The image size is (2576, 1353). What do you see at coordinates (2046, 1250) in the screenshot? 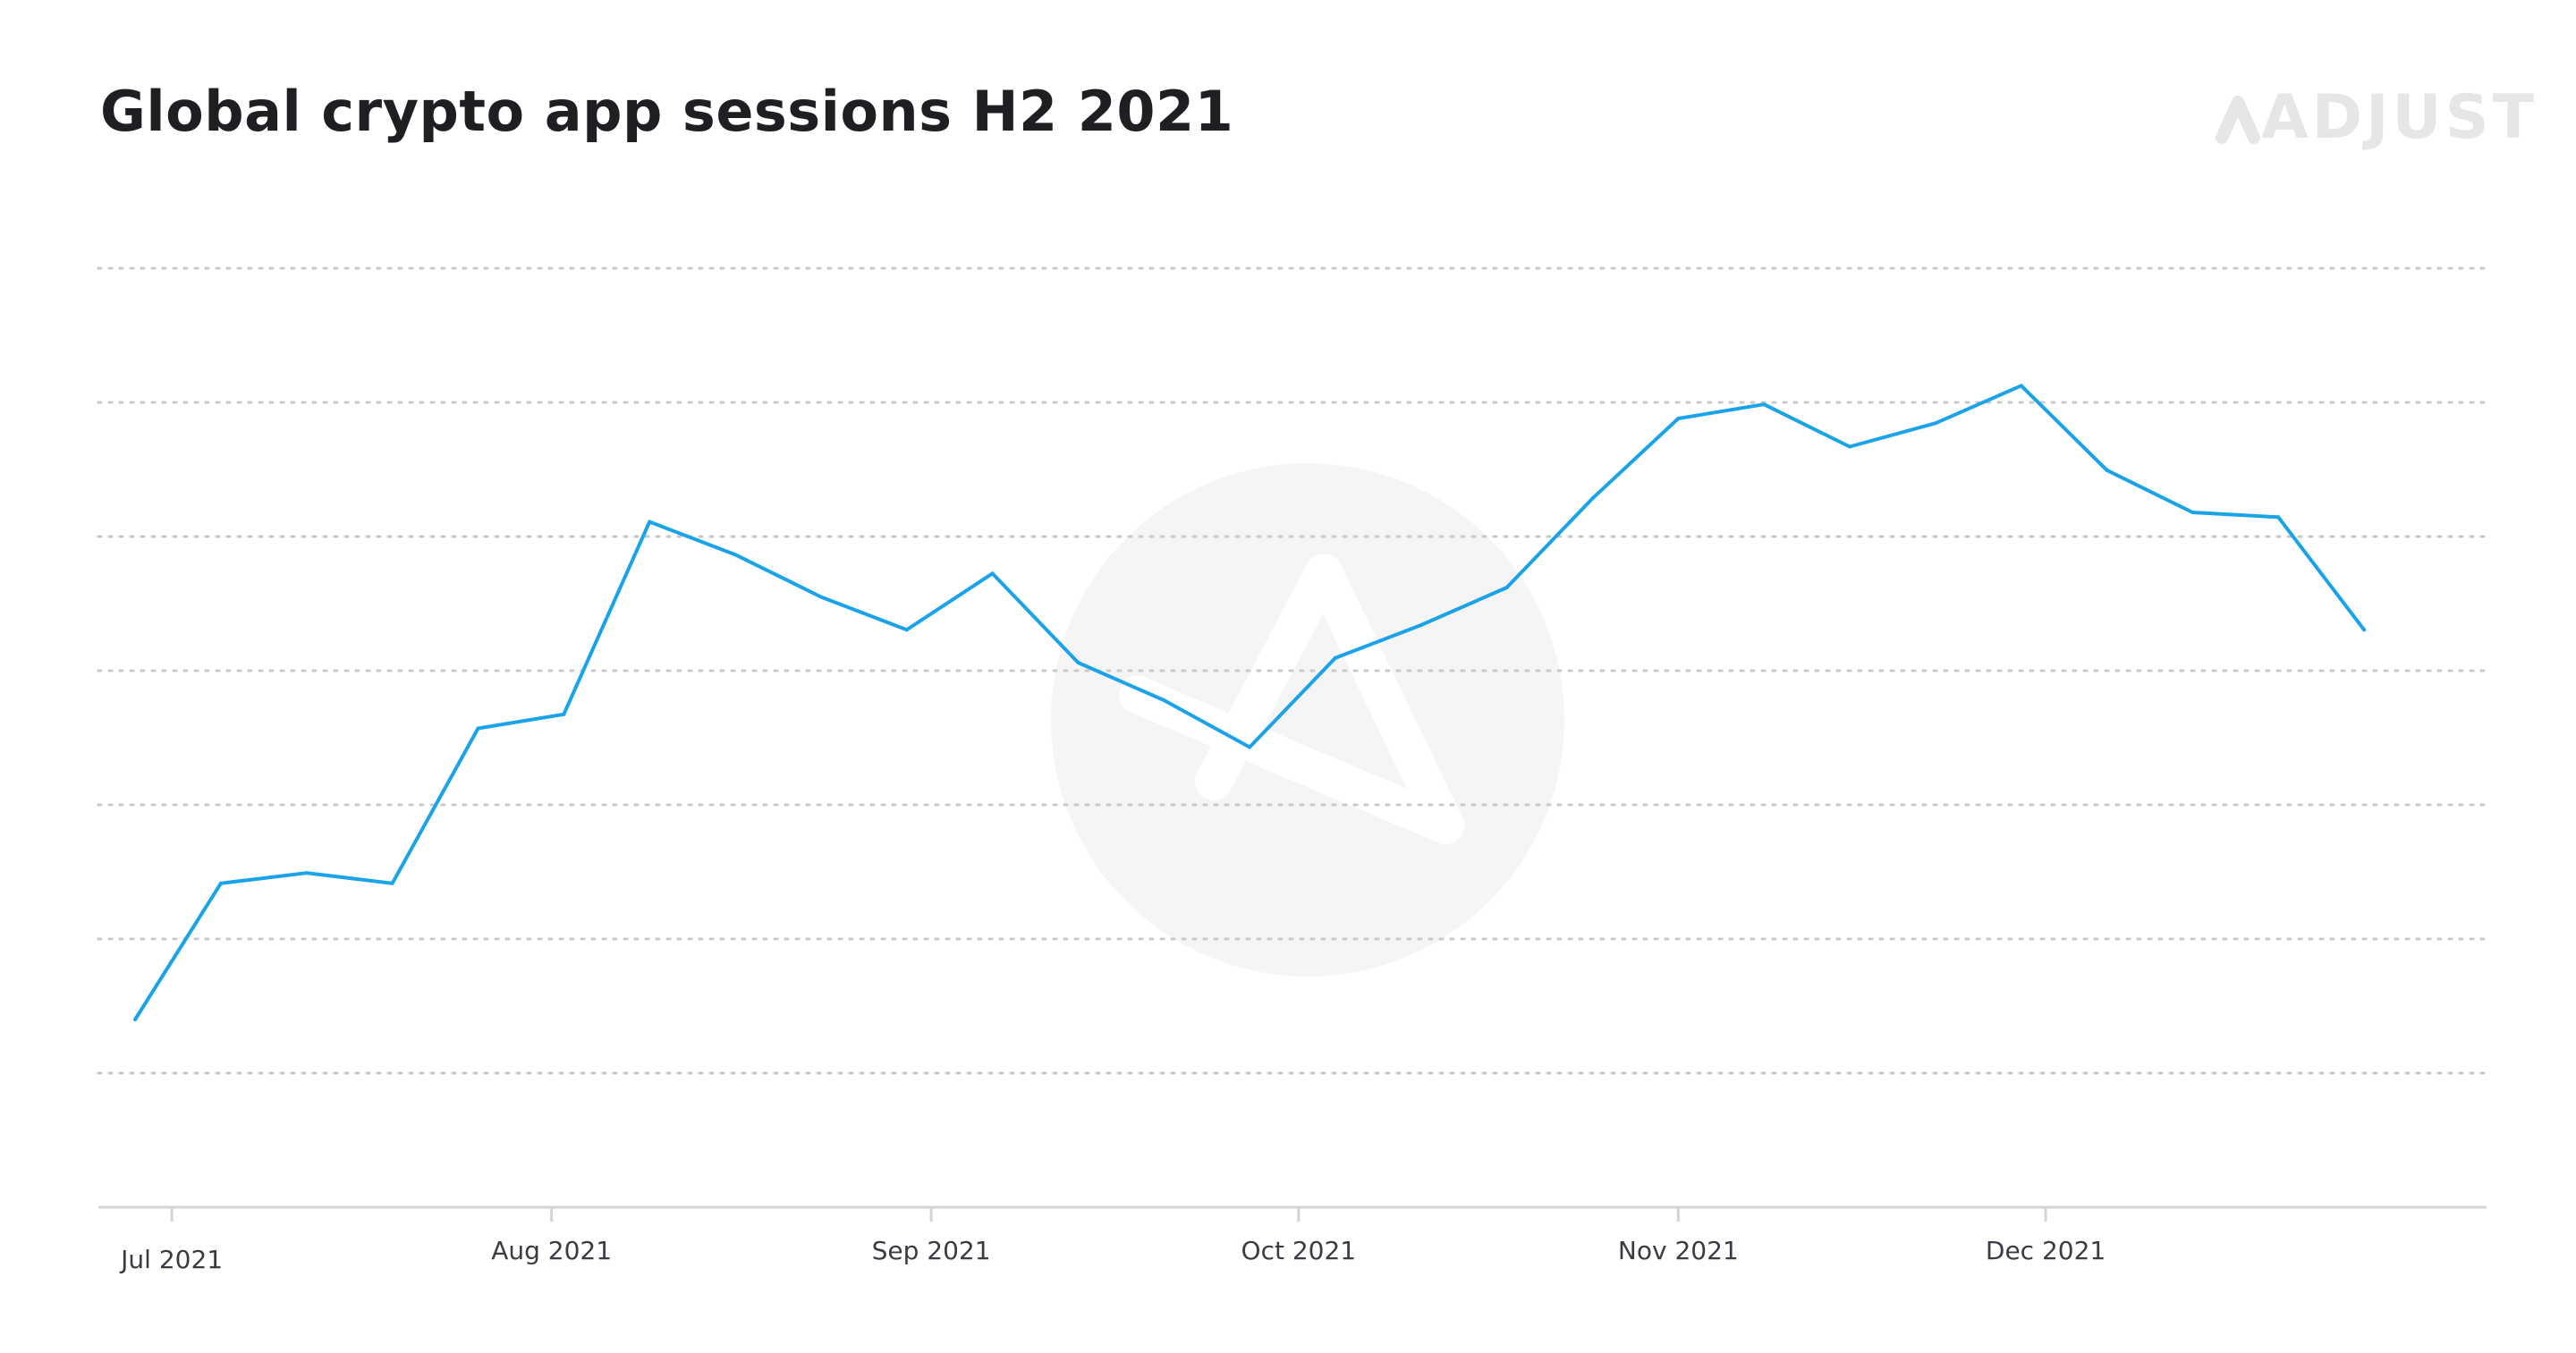
I see `x-tick-label: Dec 2021` at bounding box center [2046, 1250].